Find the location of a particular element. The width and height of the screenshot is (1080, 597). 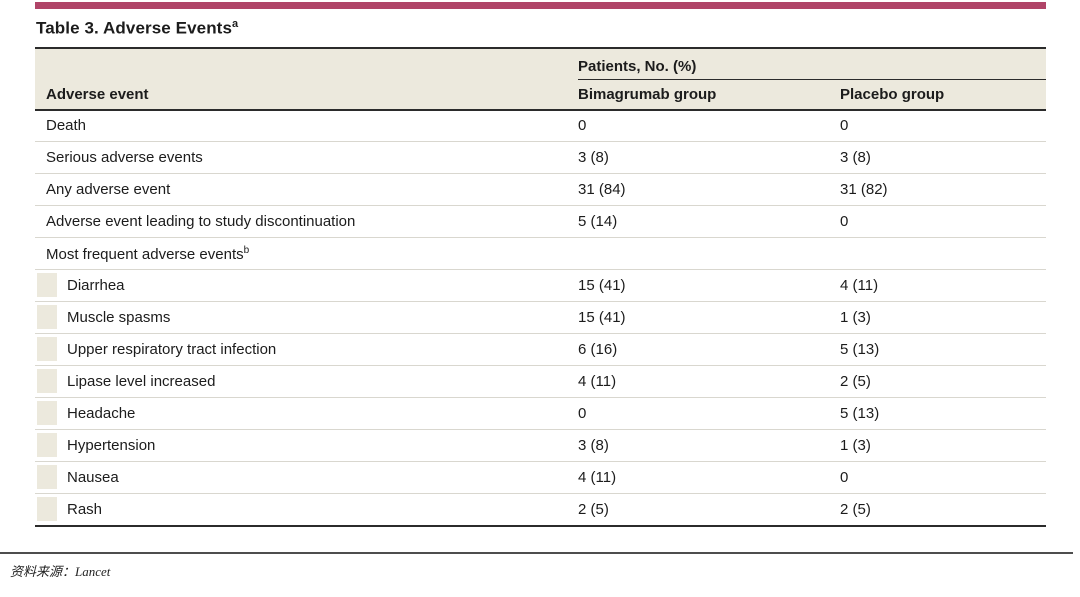

row-label-text: Lipase level increased is located at coordinates (141, 382).